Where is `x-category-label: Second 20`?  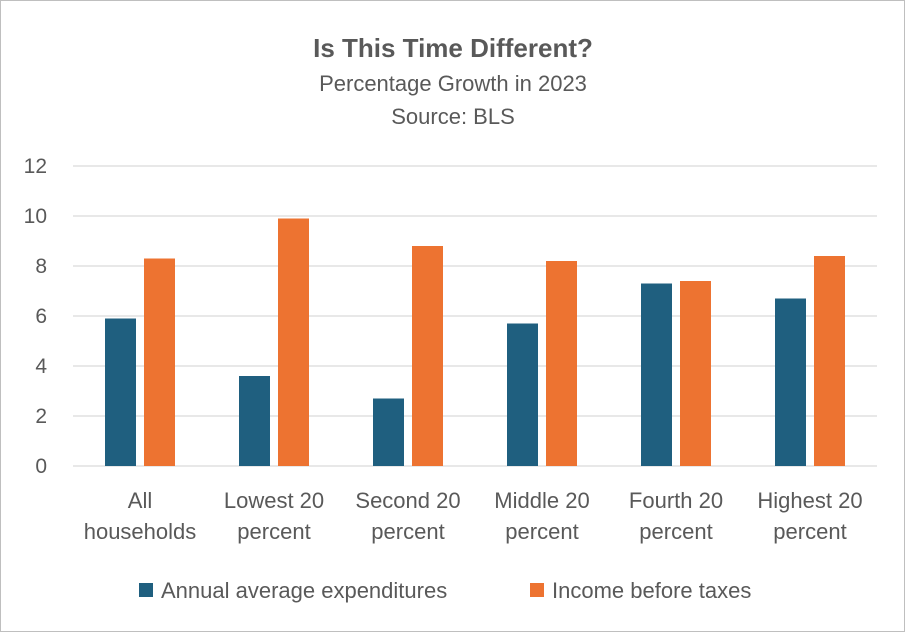
x-category-label: Second 20 is located at coordinates (407, 500).